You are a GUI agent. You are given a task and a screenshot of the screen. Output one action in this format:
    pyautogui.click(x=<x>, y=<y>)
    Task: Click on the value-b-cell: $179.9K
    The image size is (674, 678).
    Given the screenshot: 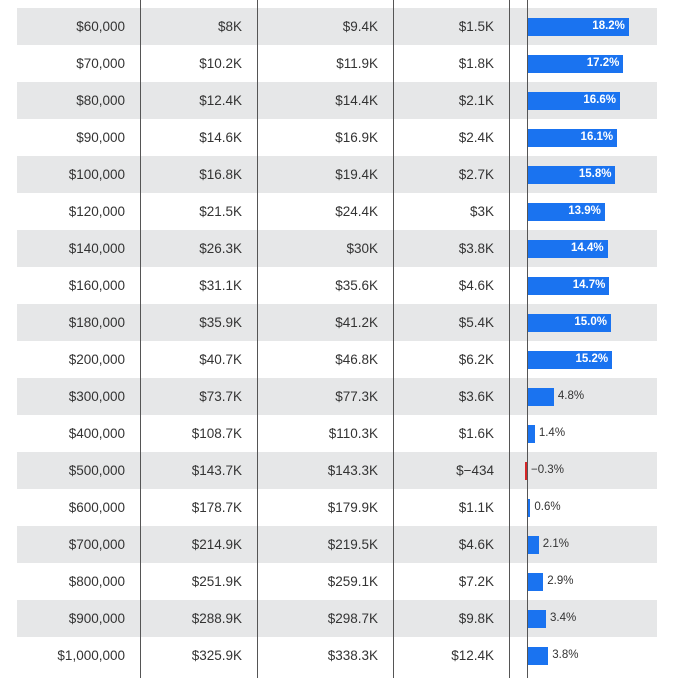 What is the action you would take?
    pyautogui.click(x=352, y=507)
    